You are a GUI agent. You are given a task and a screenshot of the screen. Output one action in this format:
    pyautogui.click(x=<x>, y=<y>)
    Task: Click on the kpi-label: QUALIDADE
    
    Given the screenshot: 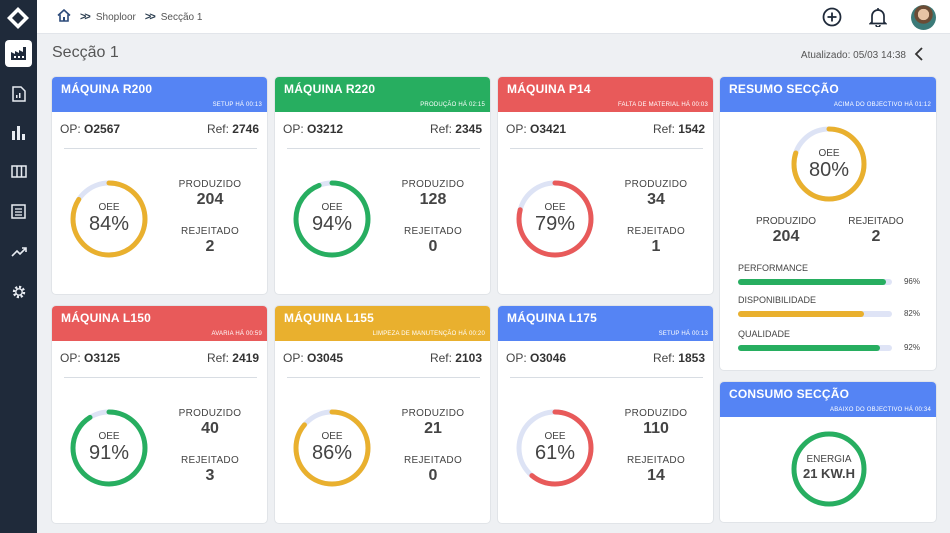 What is the action you would take?
    pyautogui.click(x=764, y=334)
    